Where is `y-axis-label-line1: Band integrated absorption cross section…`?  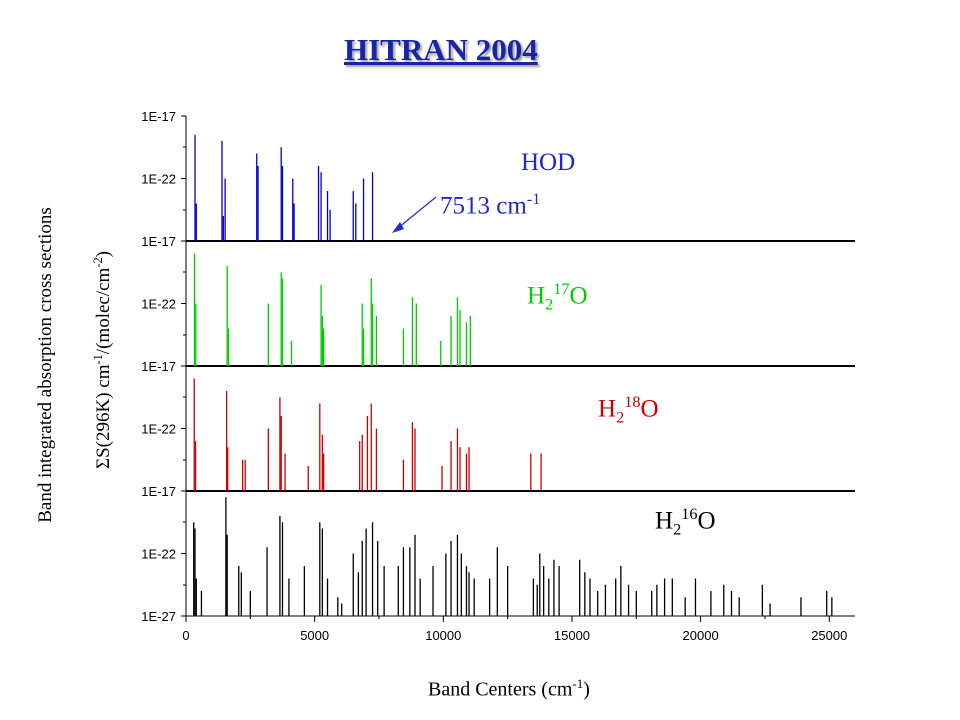 y-axis-label-line1: Band integrated absorption cross section… is located at coordinates (45, 365).